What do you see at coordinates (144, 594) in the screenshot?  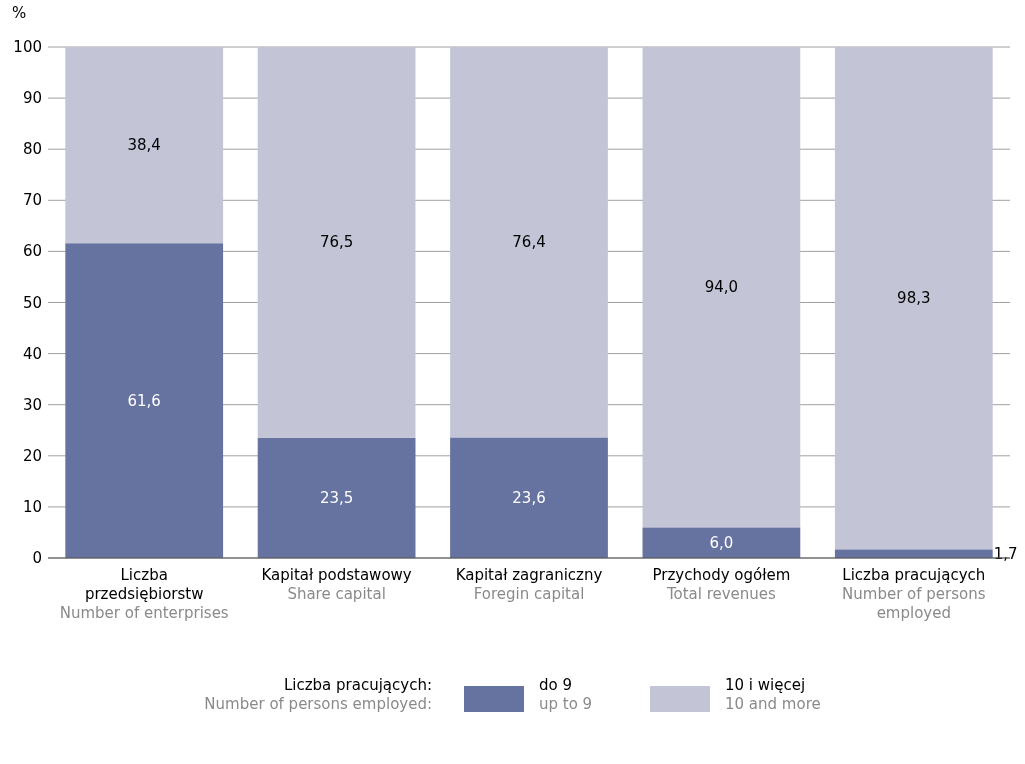 I see `x-tick-label: Liczba przedsiębiorstw Number of enterprises` at bounding box center [144, 594].